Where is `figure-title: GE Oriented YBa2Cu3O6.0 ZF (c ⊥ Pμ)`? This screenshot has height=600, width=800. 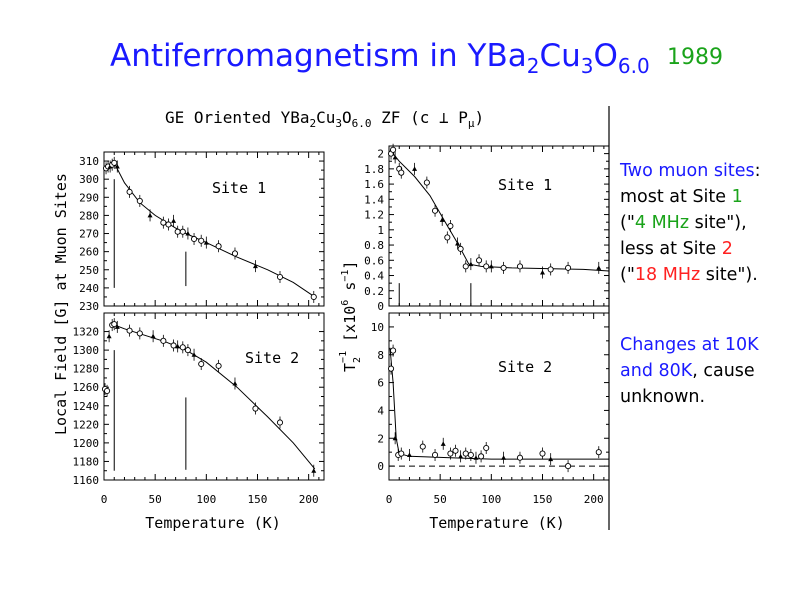
figure-title: GE Oriented YBa2Cu3O6.0 ZF (c ⊥ Pμ) is located at coordinates (324, 119).